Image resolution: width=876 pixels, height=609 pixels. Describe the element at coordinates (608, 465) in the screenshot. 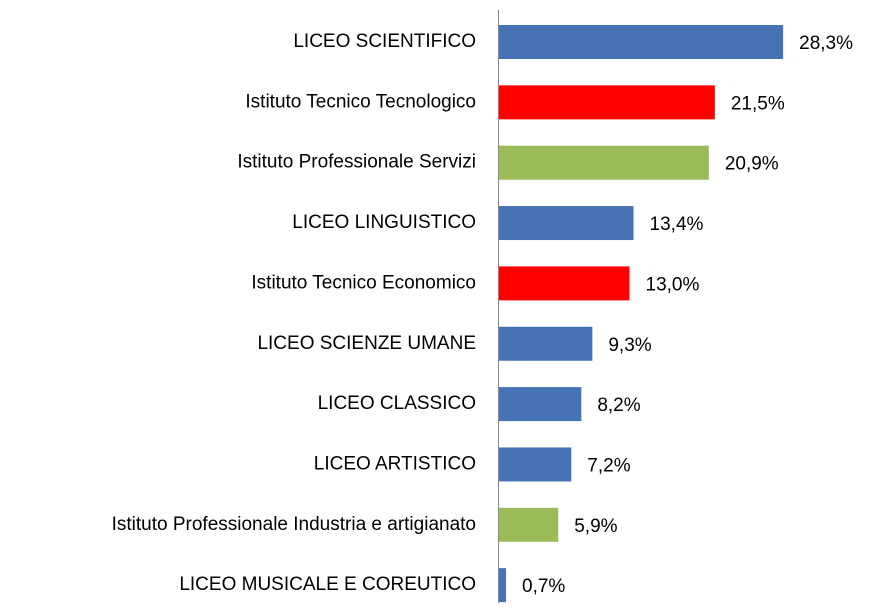

I see `value-label: 7,2%` at that location.